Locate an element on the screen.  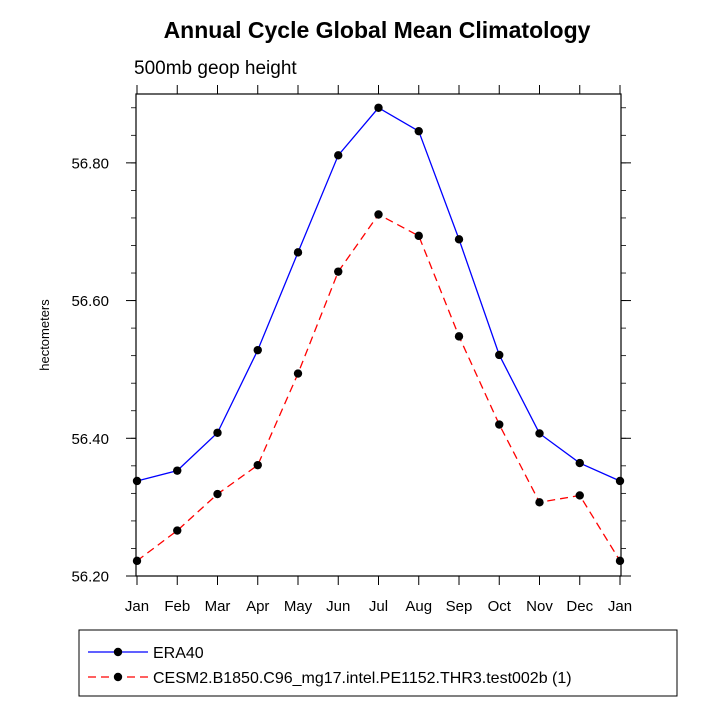
x-tick-label: May is located at coordinates (298, 606).